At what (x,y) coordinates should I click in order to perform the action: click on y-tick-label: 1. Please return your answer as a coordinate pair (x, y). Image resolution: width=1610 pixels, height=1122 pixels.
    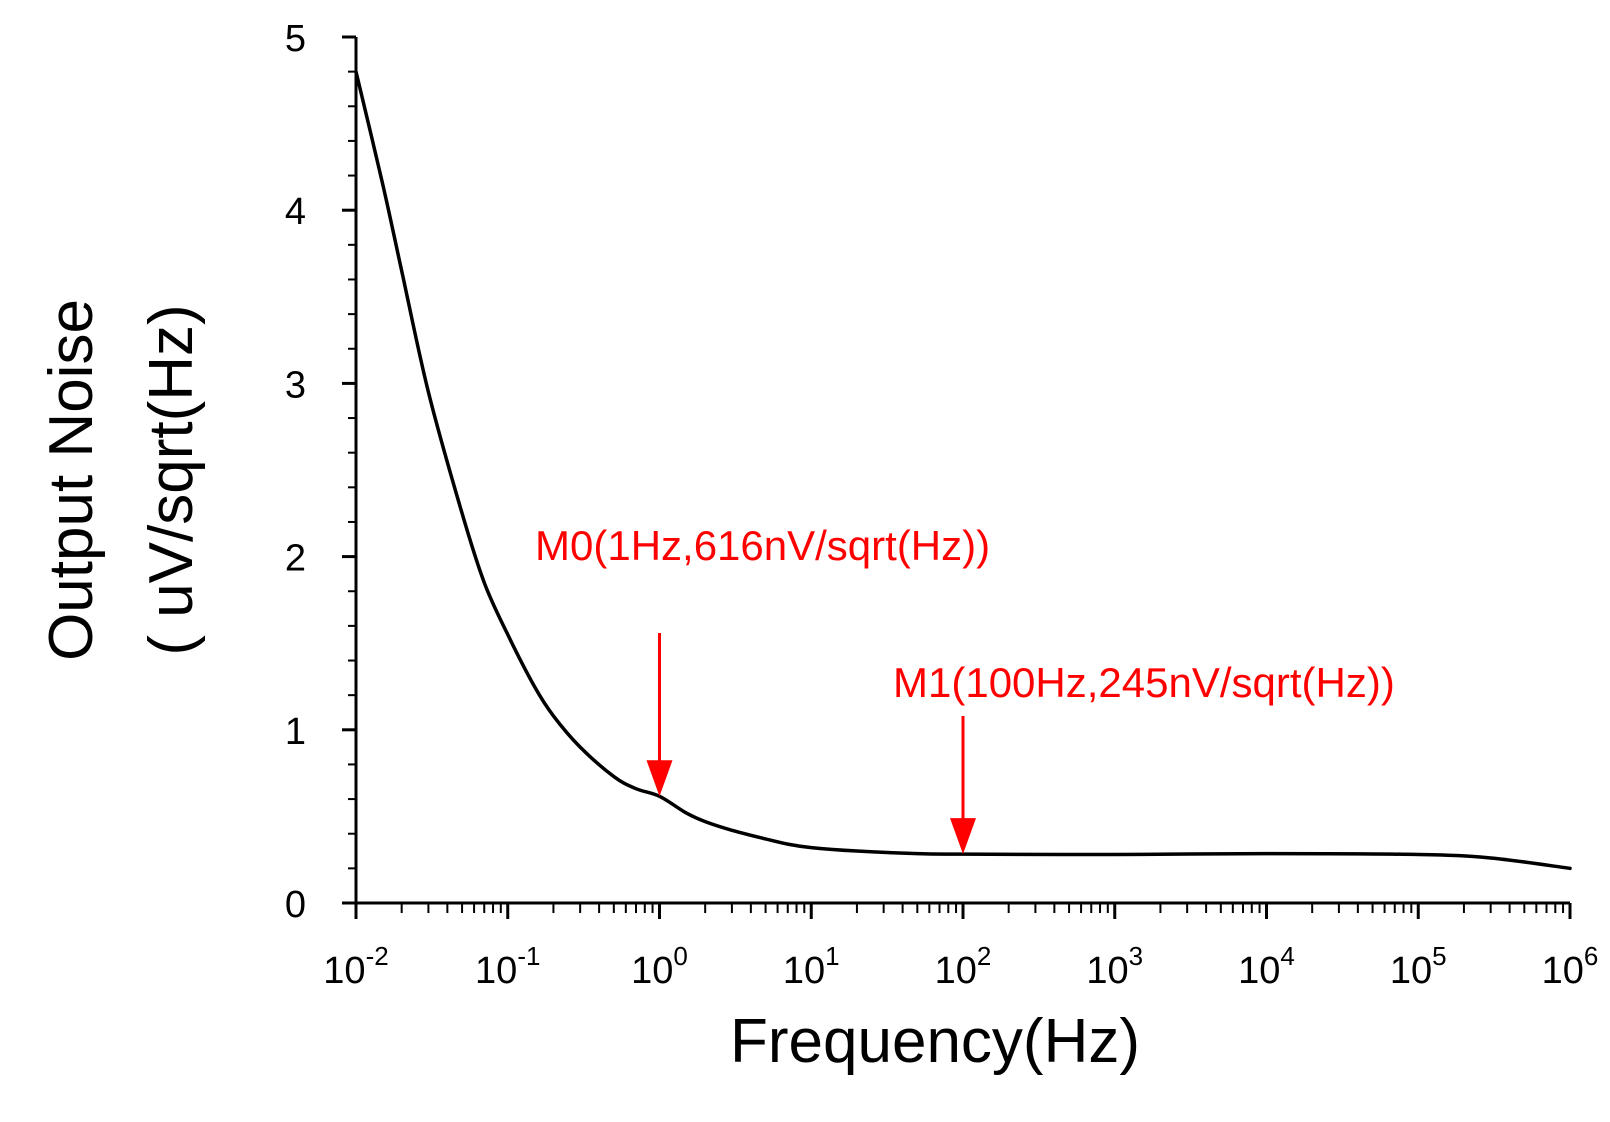
    Looking at the image, I should click on (295, 732).